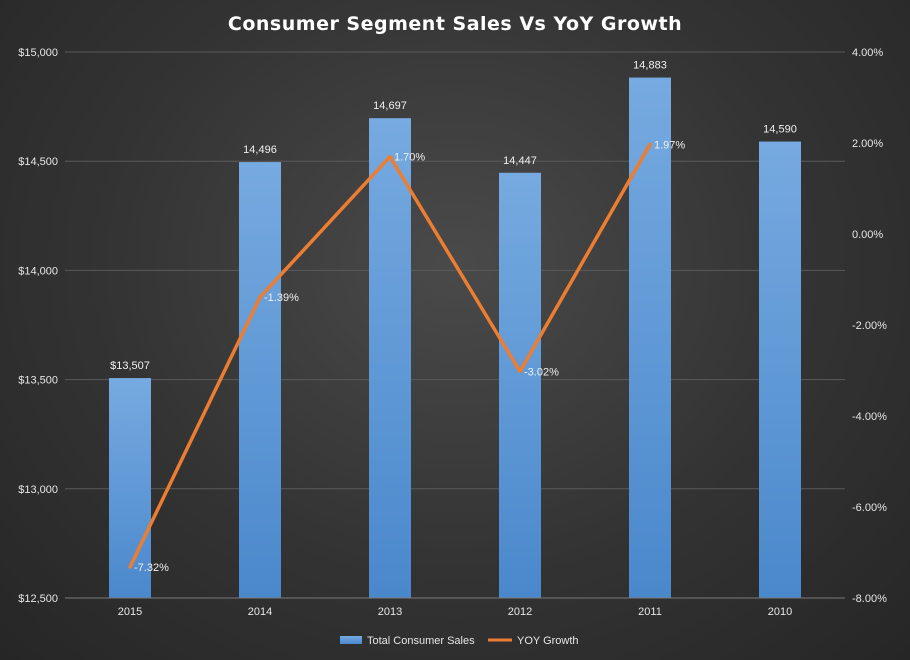 The image size is (910, 660). What do you see at coordinates (869, 326) in the screenshot?
I see `y-right-tick-label: -2.00%` at bounding box center [869, 326].